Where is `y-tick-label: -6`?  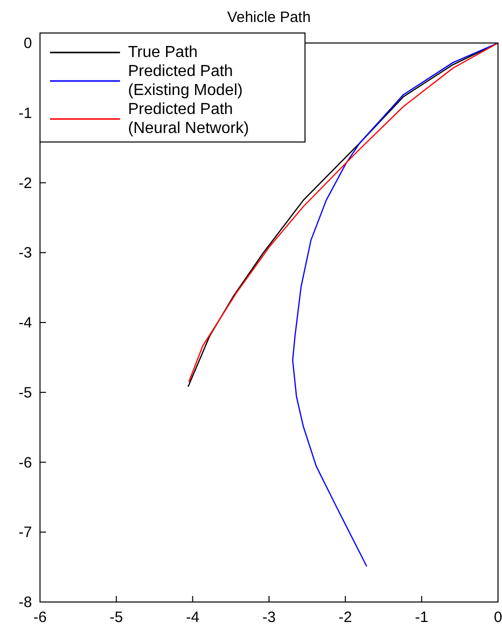 y-tick-label: -6 is located at coordinates (25, 463).